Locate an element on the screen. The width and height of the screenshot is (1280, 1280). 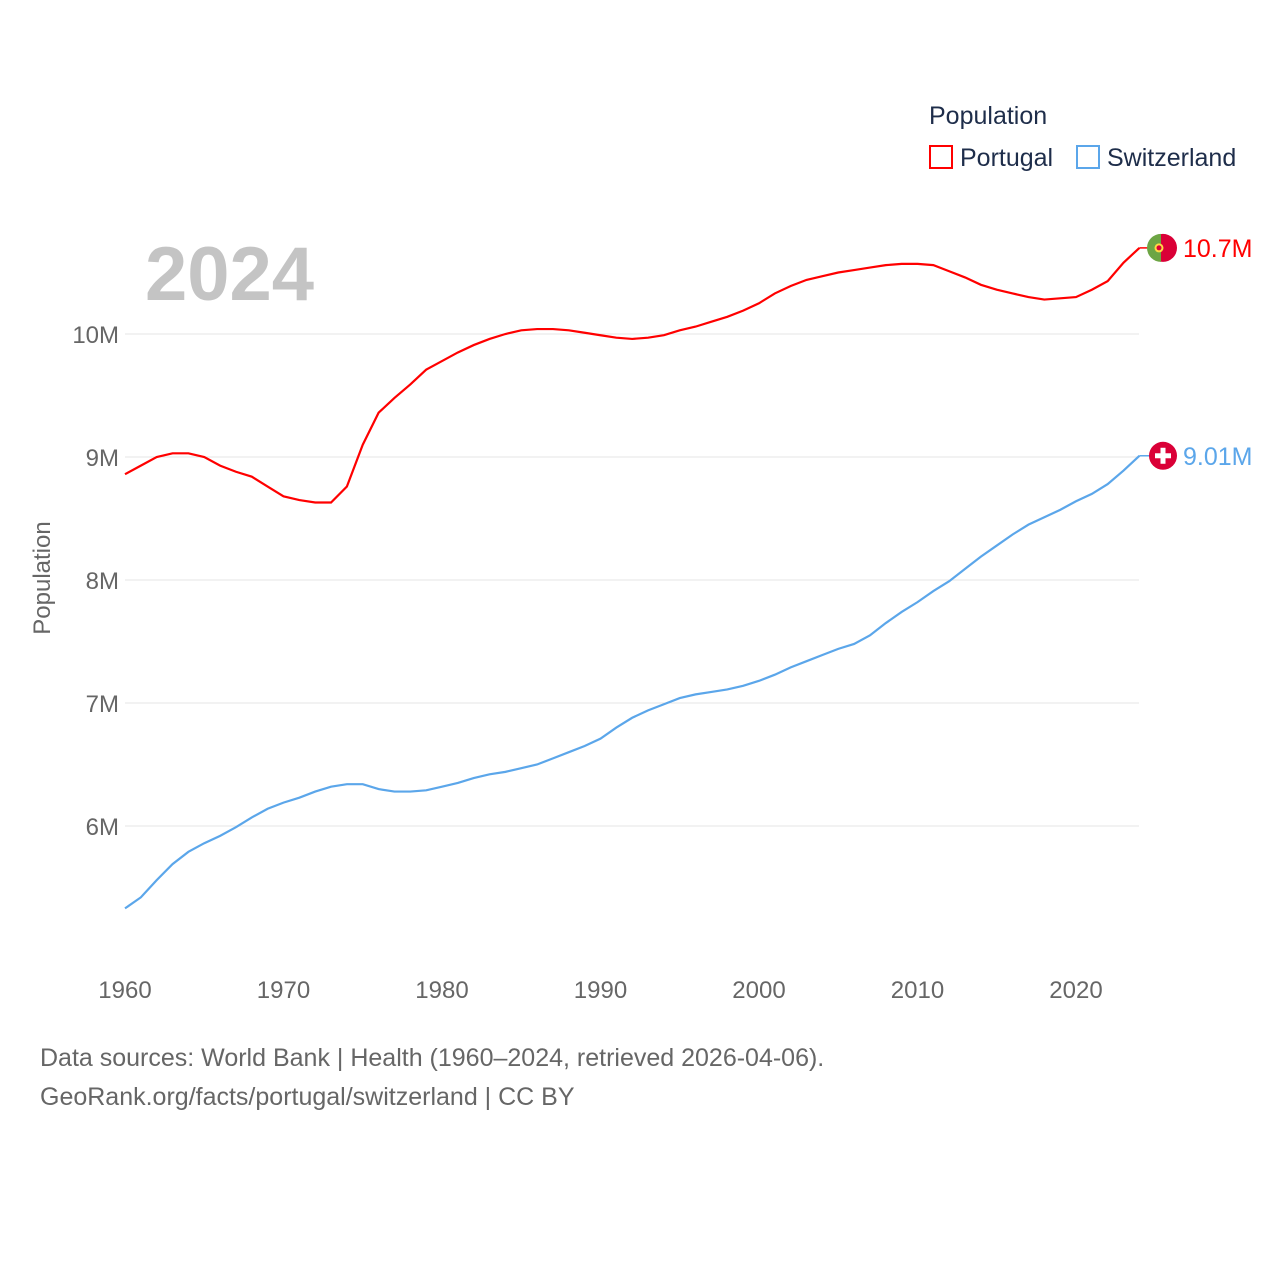
end-value-label: 10.7M is located at coordinates (1217, 249).